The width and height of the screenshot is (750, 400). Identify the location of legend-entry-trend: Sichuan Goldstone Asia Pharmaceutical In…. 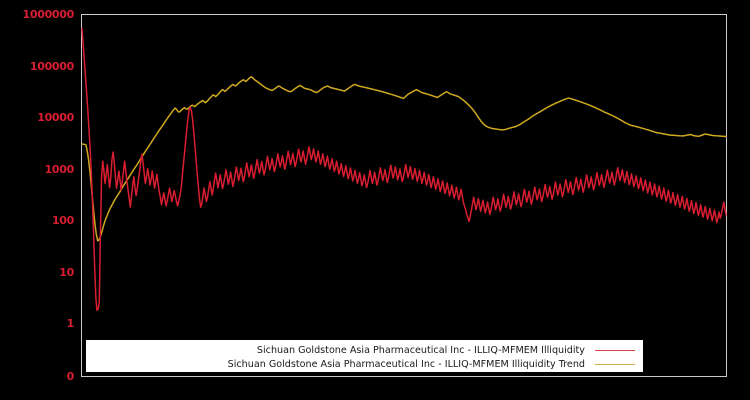
(364, 364).